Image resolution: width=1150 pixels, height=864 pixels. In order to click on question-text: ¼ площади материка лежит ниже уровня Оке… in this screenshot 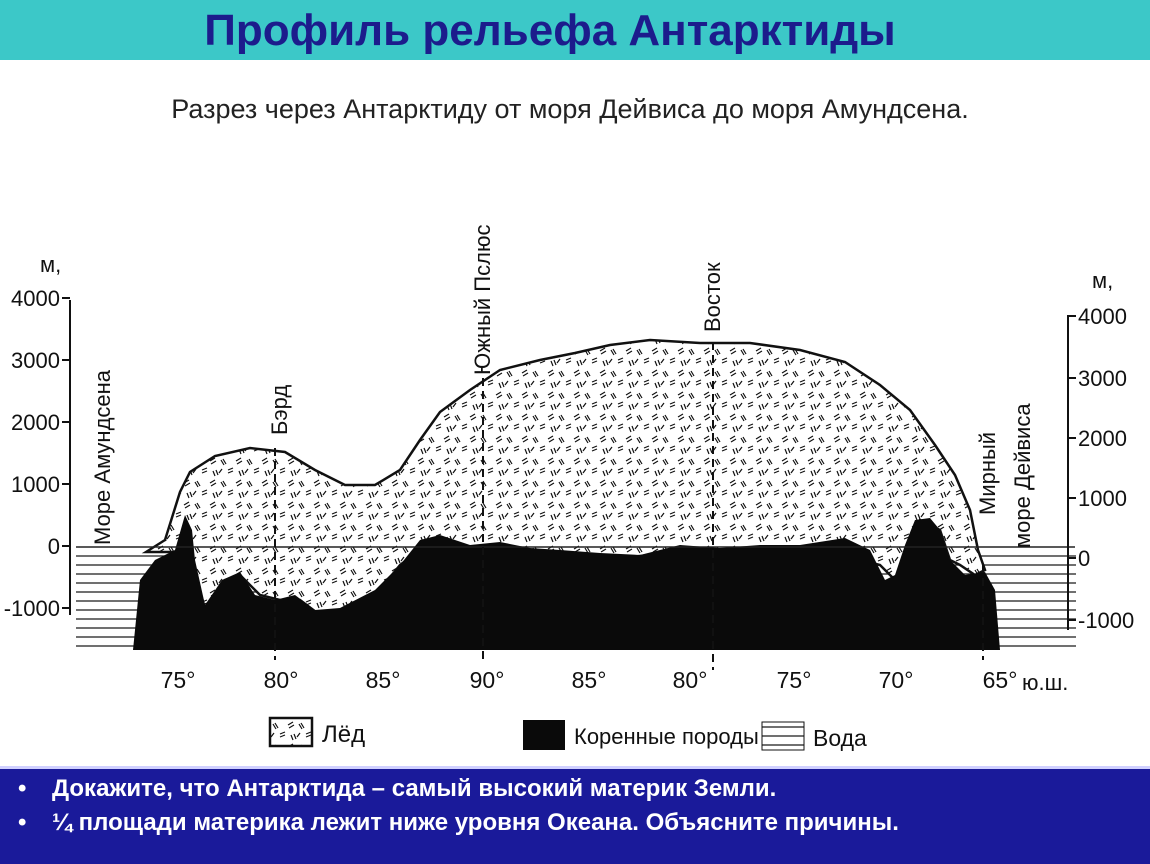, I will do `click(475, 822)`.